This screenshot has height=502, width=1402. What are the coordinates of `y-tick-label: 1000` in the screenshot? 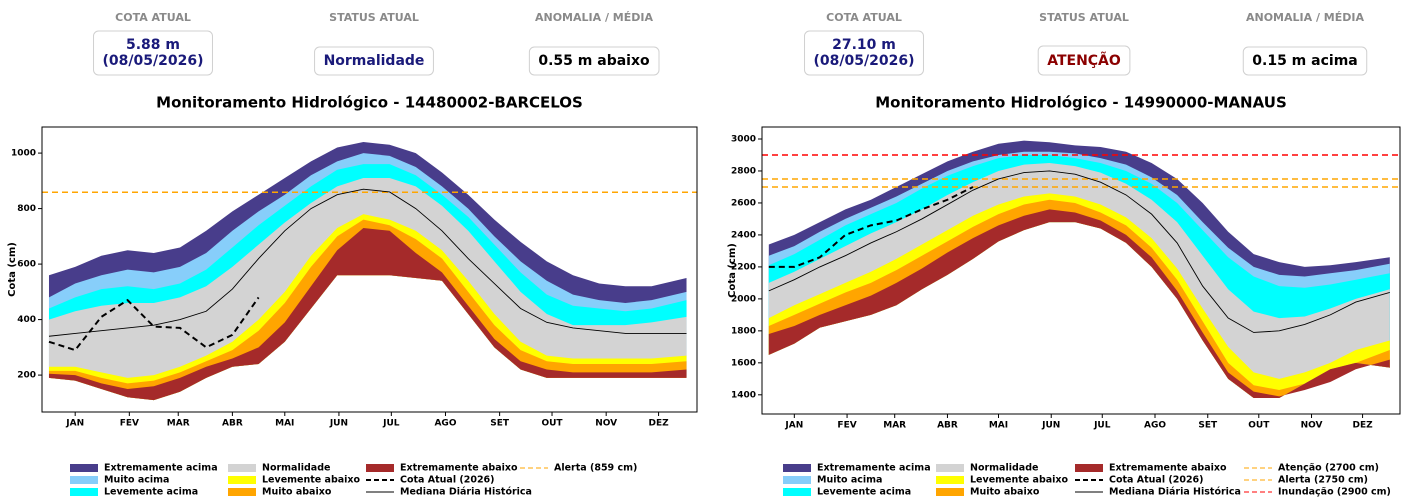 It's located at (23, 154).